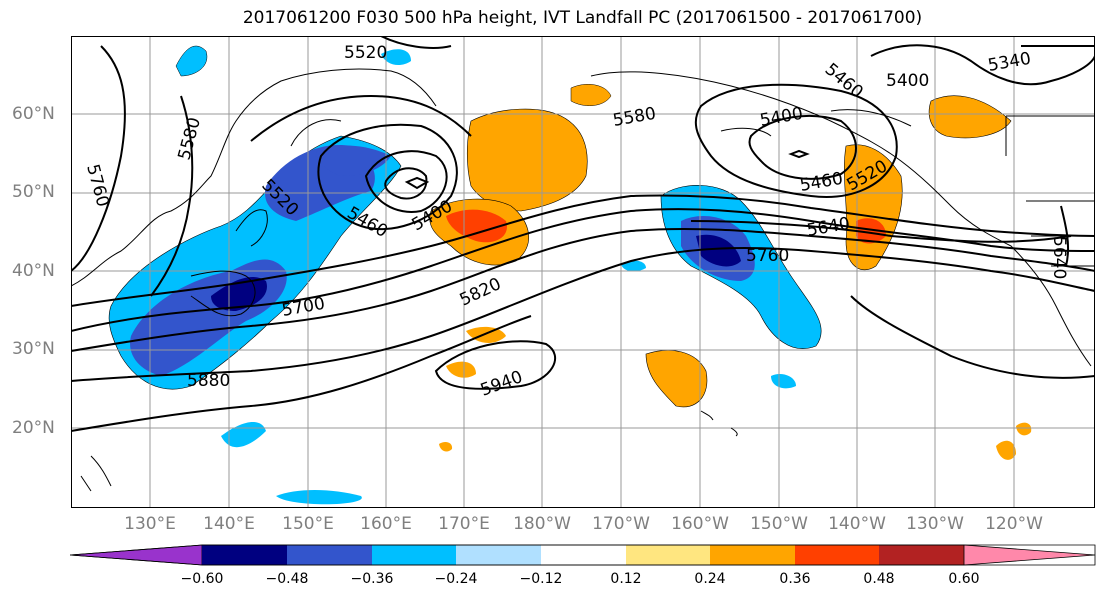 Image resolution: width=1105 pixels, height=601 pixels. Describe the element at coordinates (33, 114) in the screenshot. I see `lat-label: 60°N` at that location.